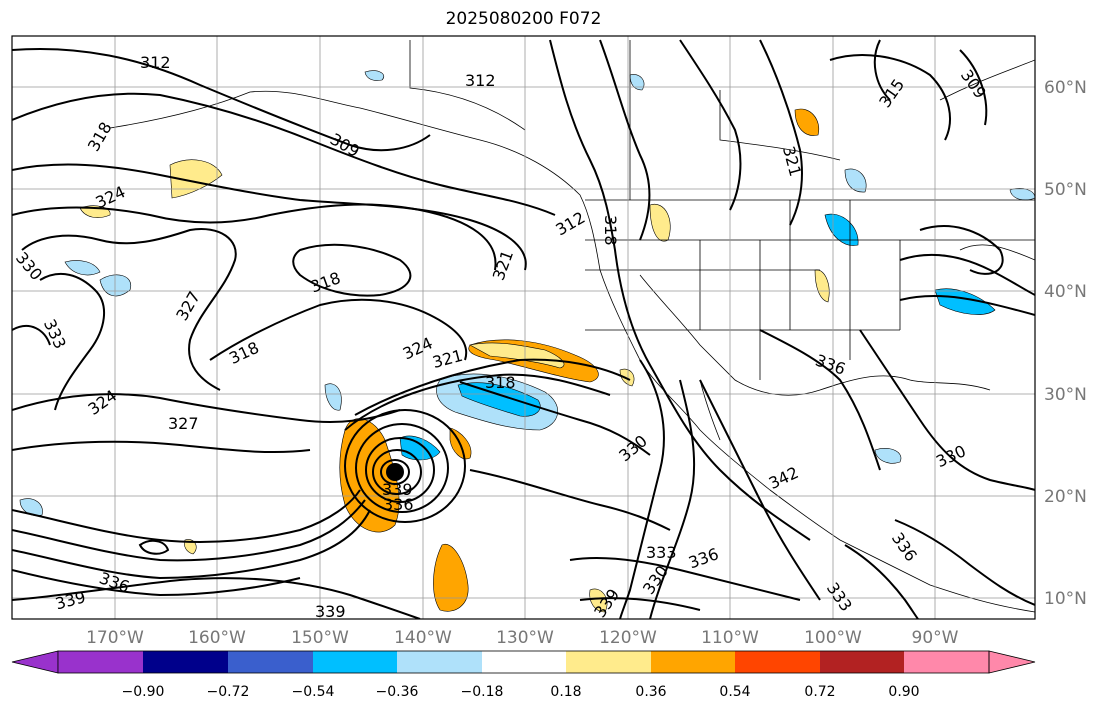 Image resolution: width=1105 pixels, height=712 pixels. I want to click on longitude-label: 140°W, so click(423, 638).